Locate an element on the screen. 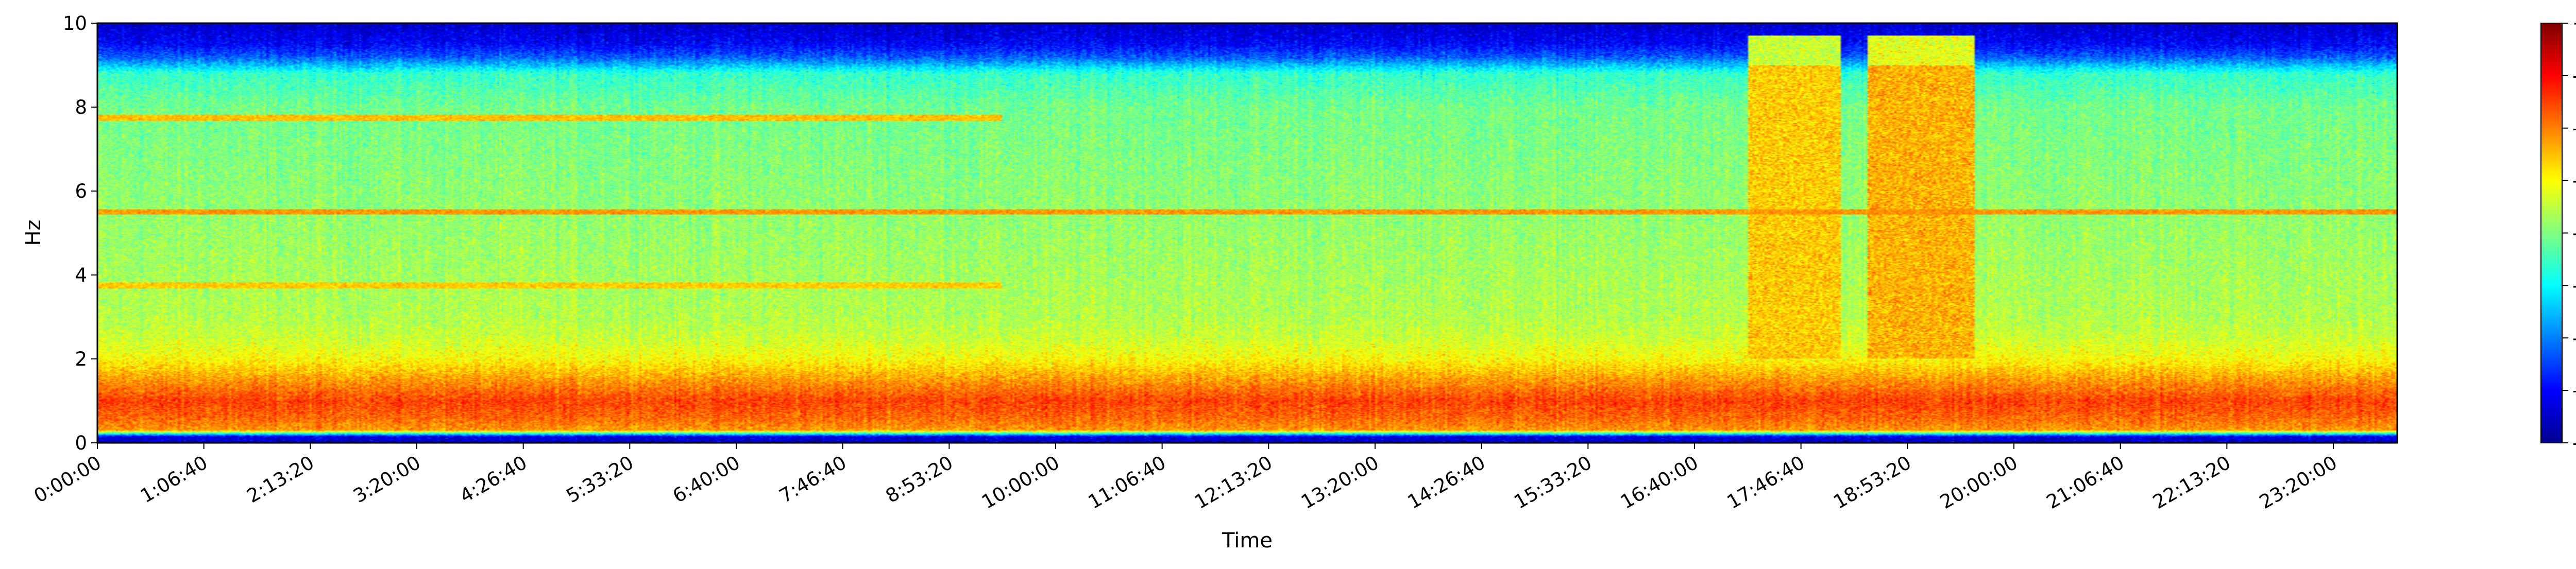  x-tick-label: 20:00:00 is located at coordinates (1978, 482).